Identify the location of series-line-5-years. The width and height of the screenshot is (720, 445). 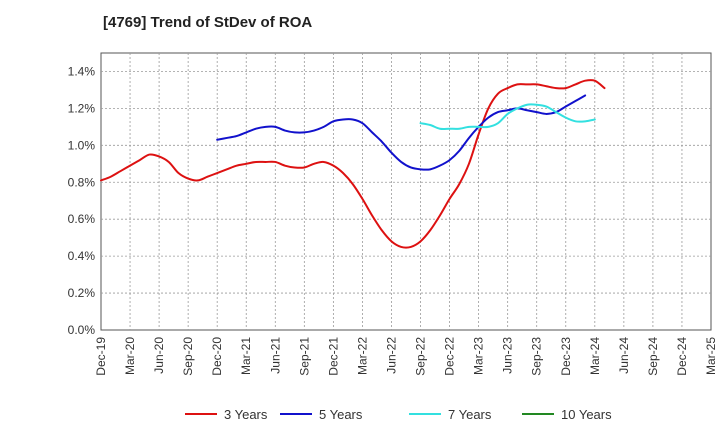
(401, 132).